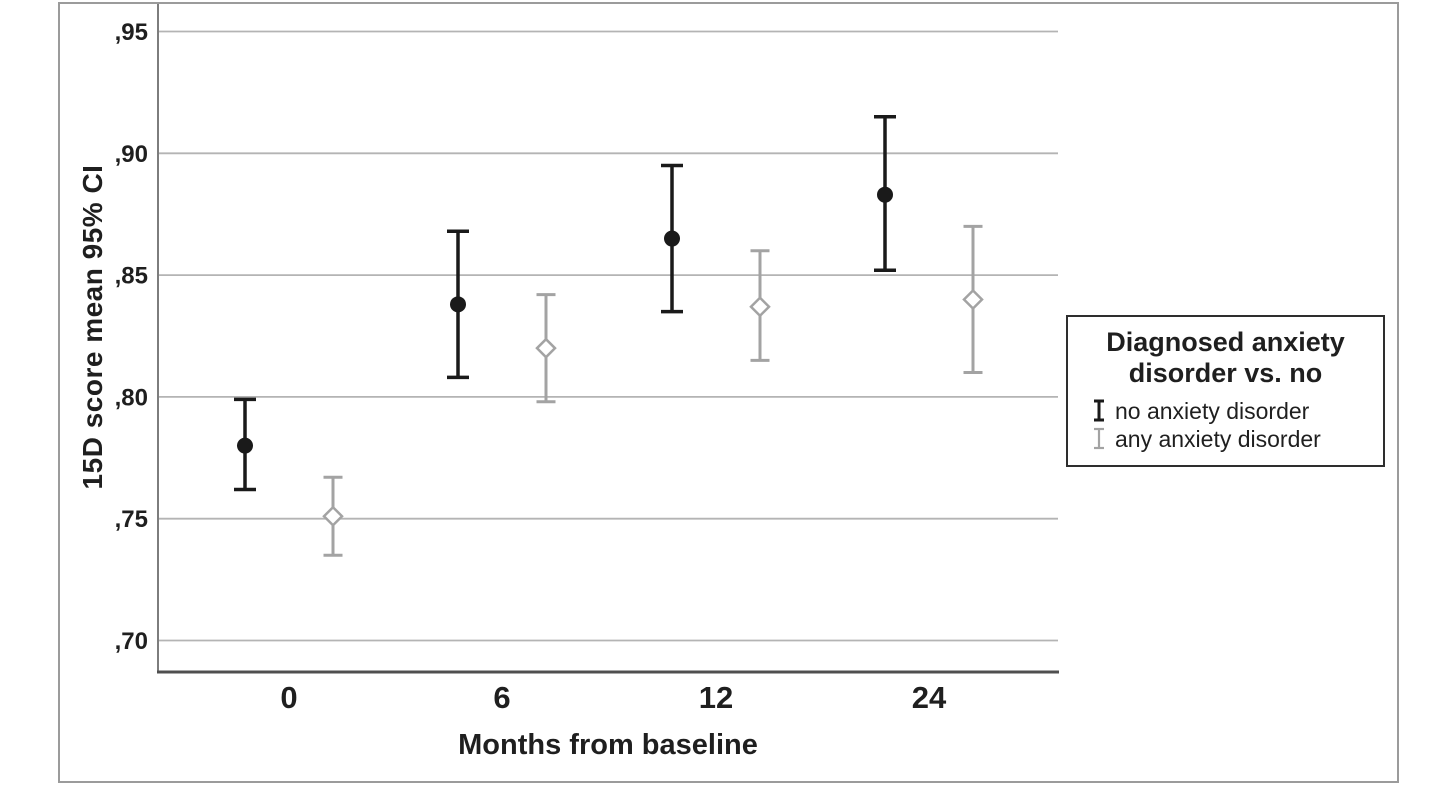  I want to click on legend-items: no anxiety disorder any anxiety disorder, so click(1225, 425).